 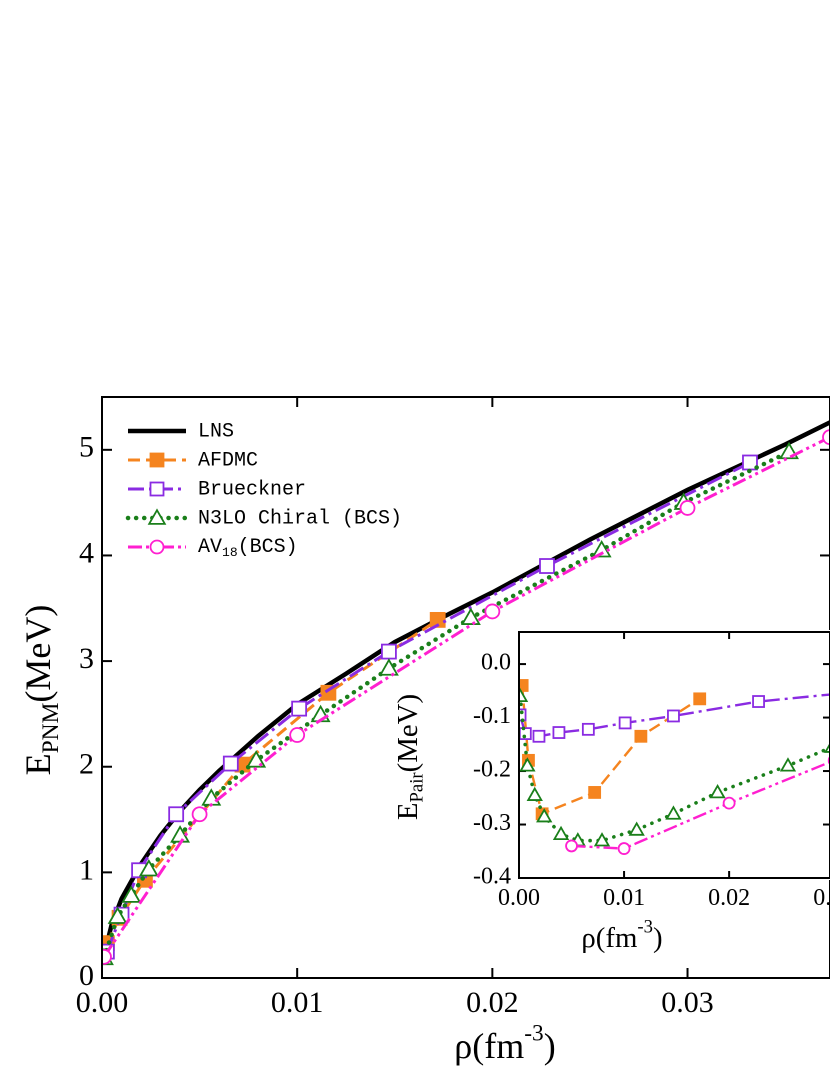 I want to click on y-tick-label: -0.1, so click(x=492, y=716).